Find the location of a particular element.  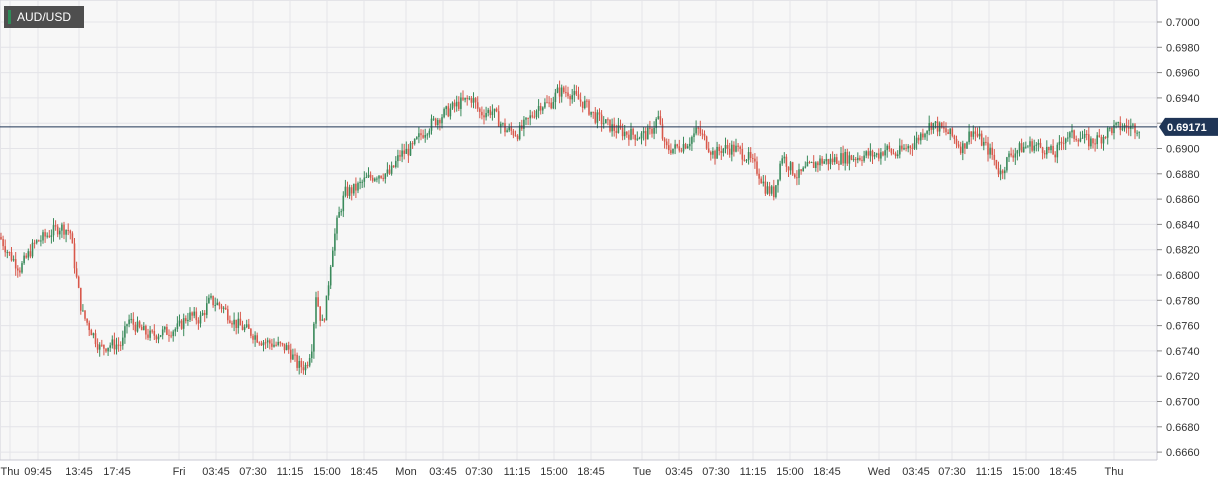

y-tick-label: 0.6720 is located at coordinates (1183, 377).